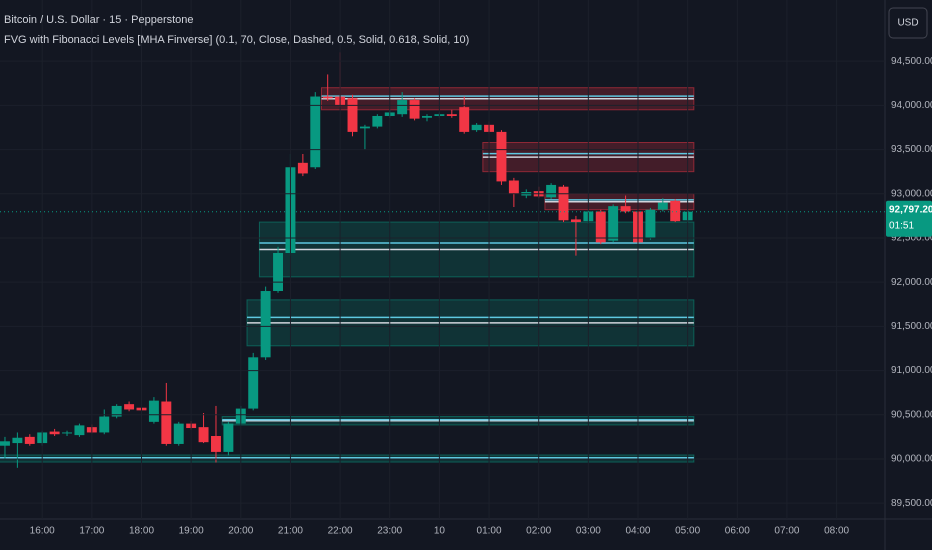  Describe the element at coordinates (909, 218) in the screenshot. I see `price-badge` at that location.